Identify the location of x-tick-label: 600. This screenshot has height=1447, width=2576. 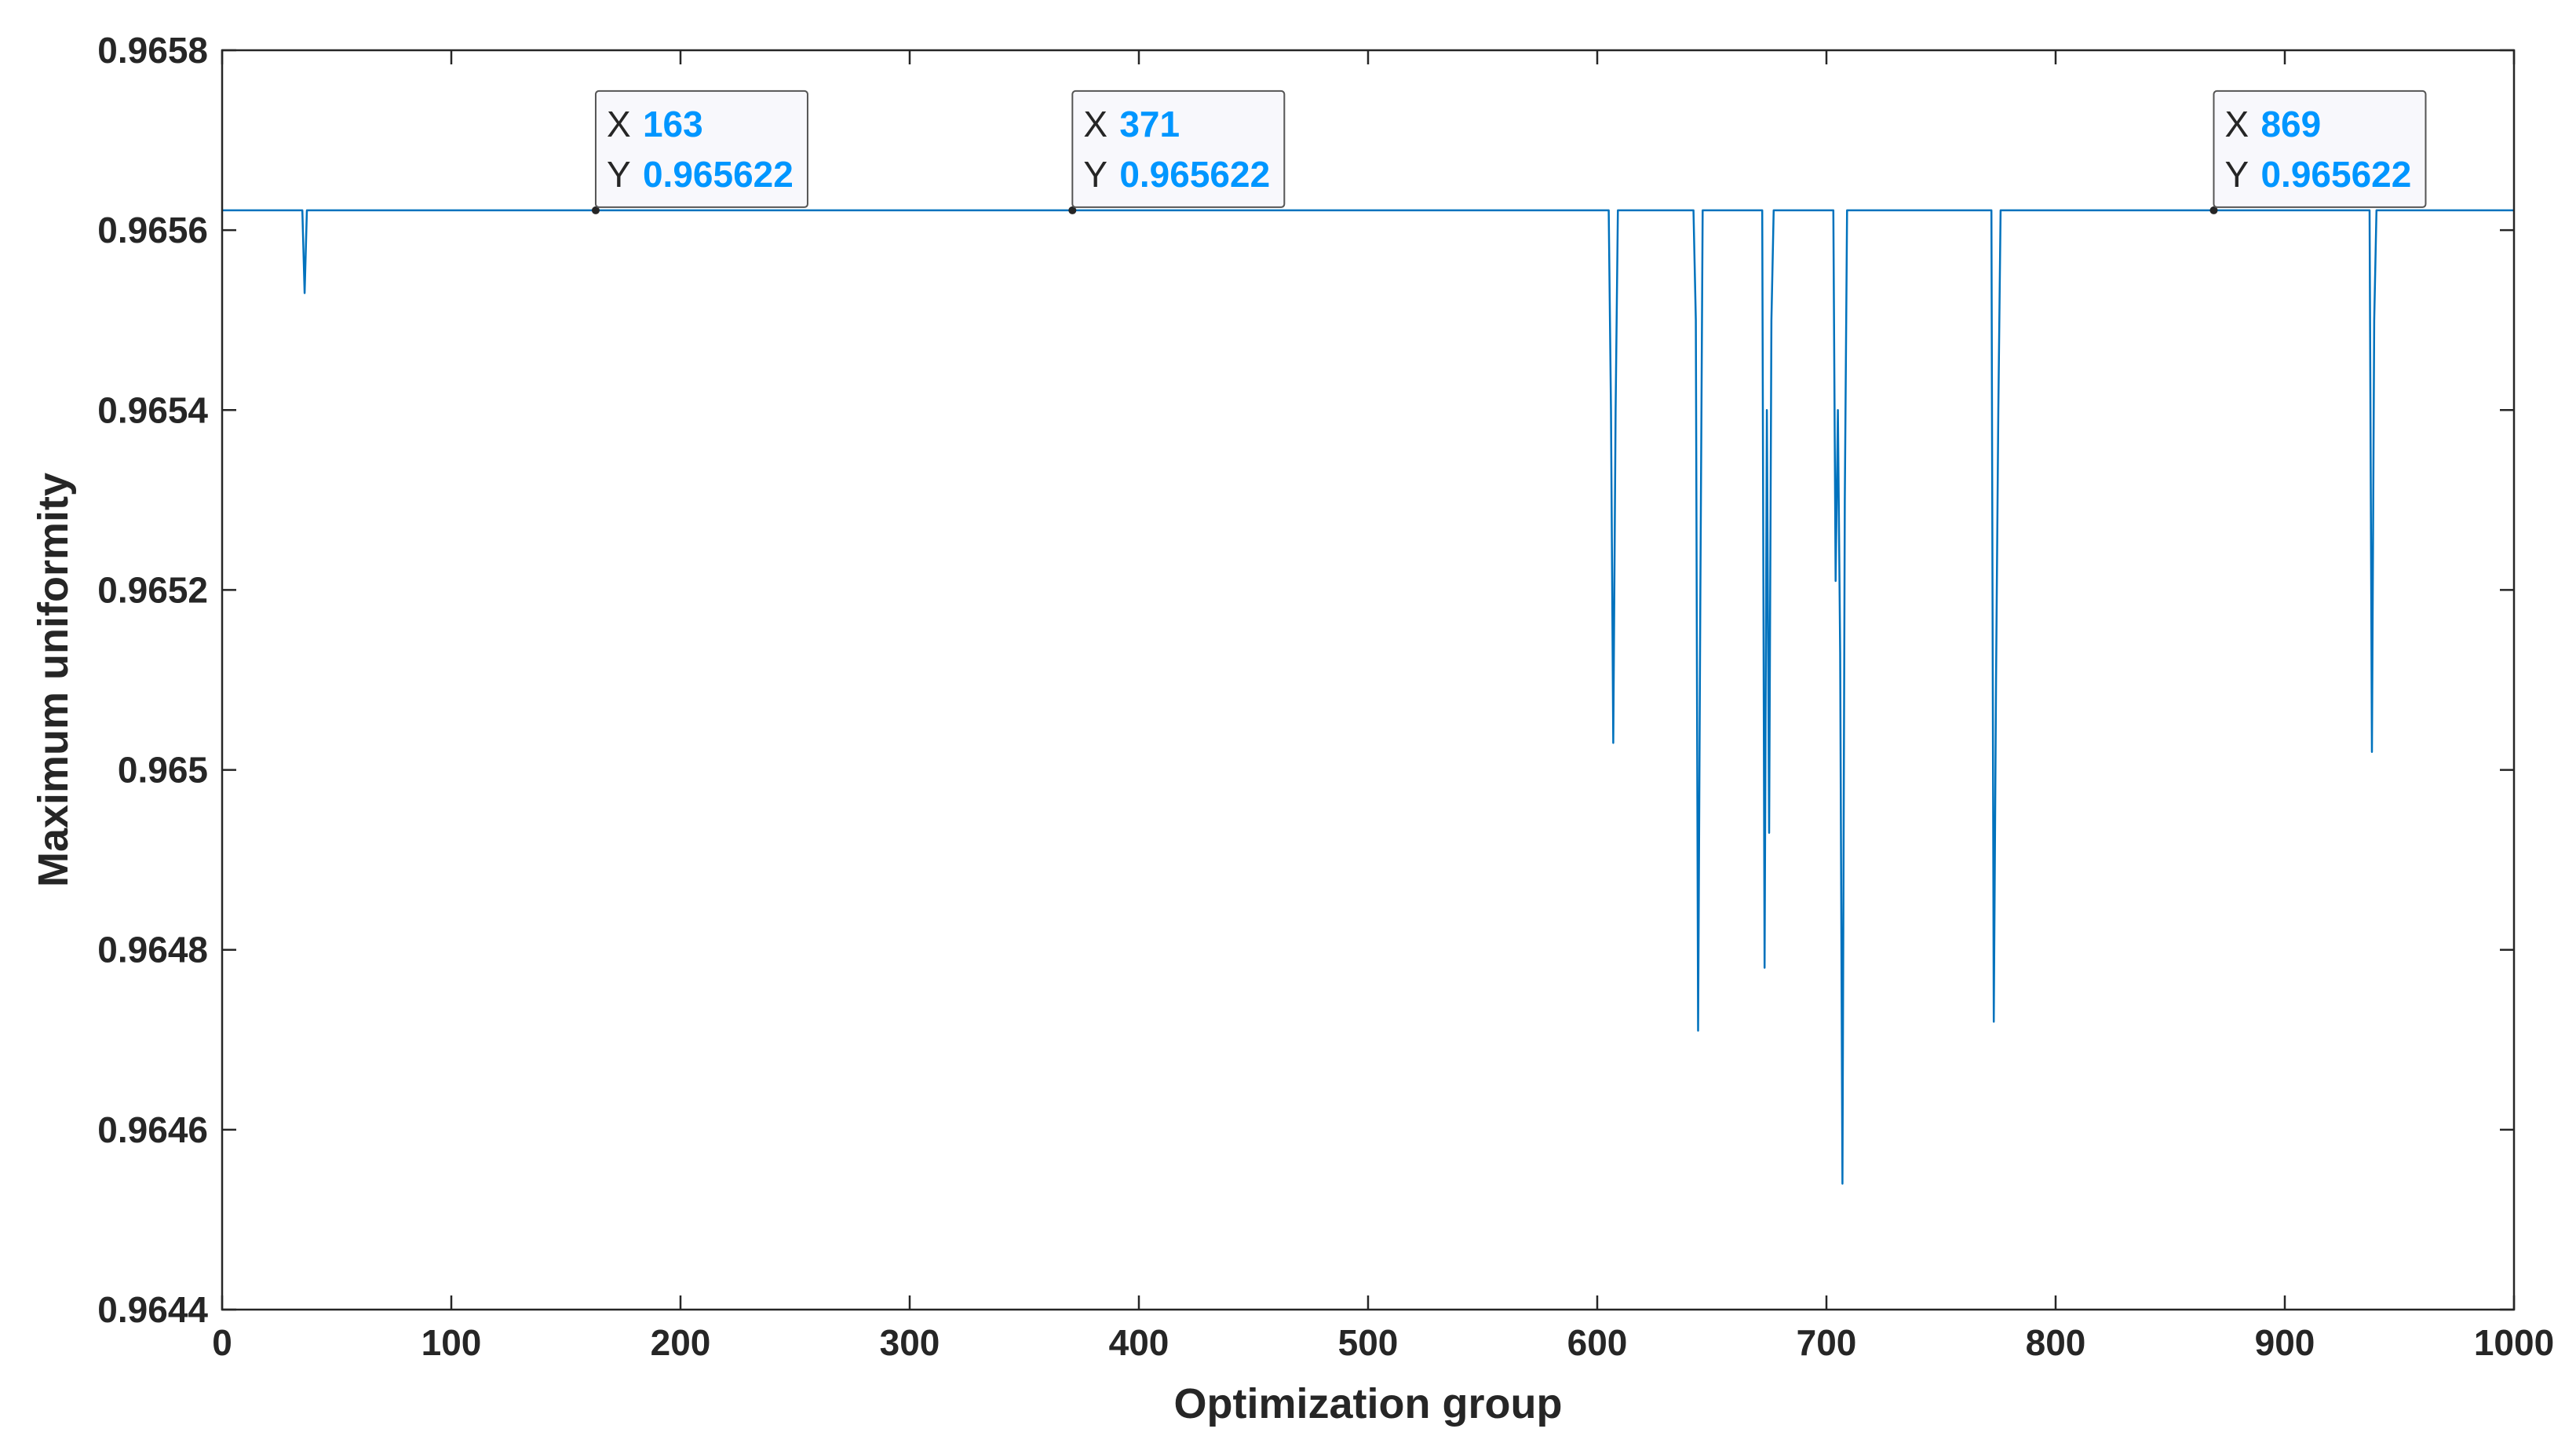
(1597, 1342).